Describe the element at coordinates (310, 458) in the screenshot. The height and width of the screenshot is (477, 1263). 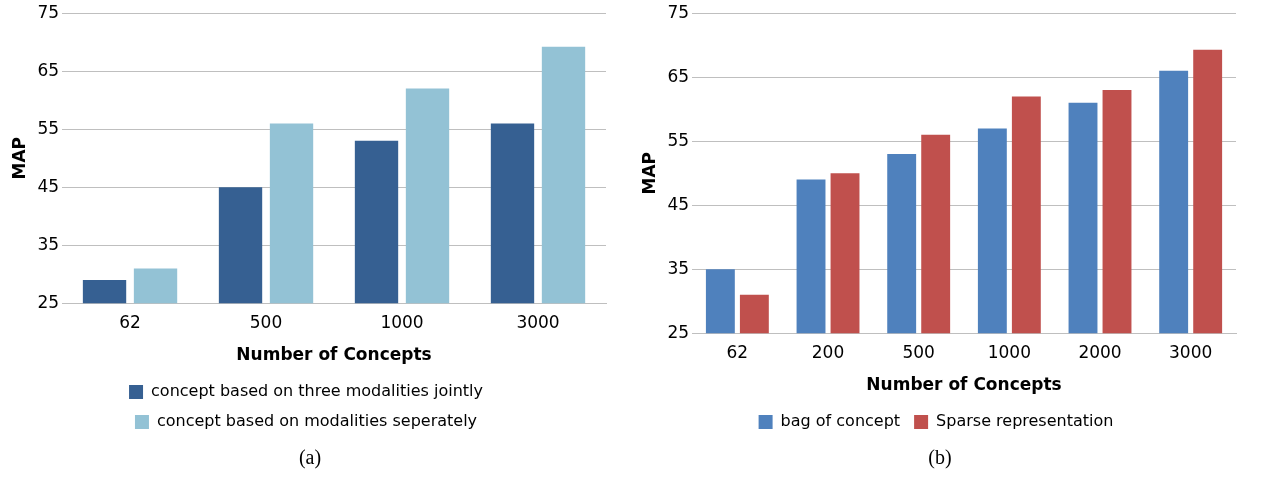
I see `text: (a)` at that location.